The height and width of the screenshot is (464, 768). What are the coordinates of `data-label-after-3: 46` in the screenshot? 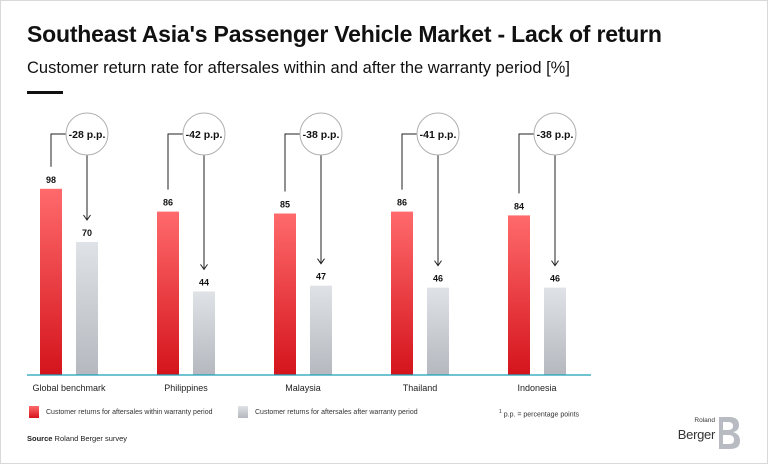 It's located at (438, 279).